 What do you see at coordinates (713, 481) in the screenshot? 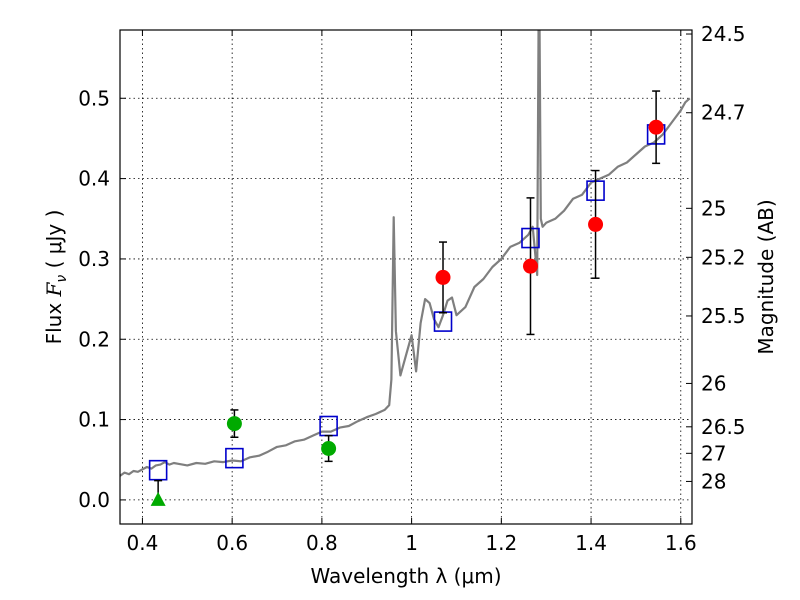
I see `right-tick-label: 28` at bounding box center [713, 481].